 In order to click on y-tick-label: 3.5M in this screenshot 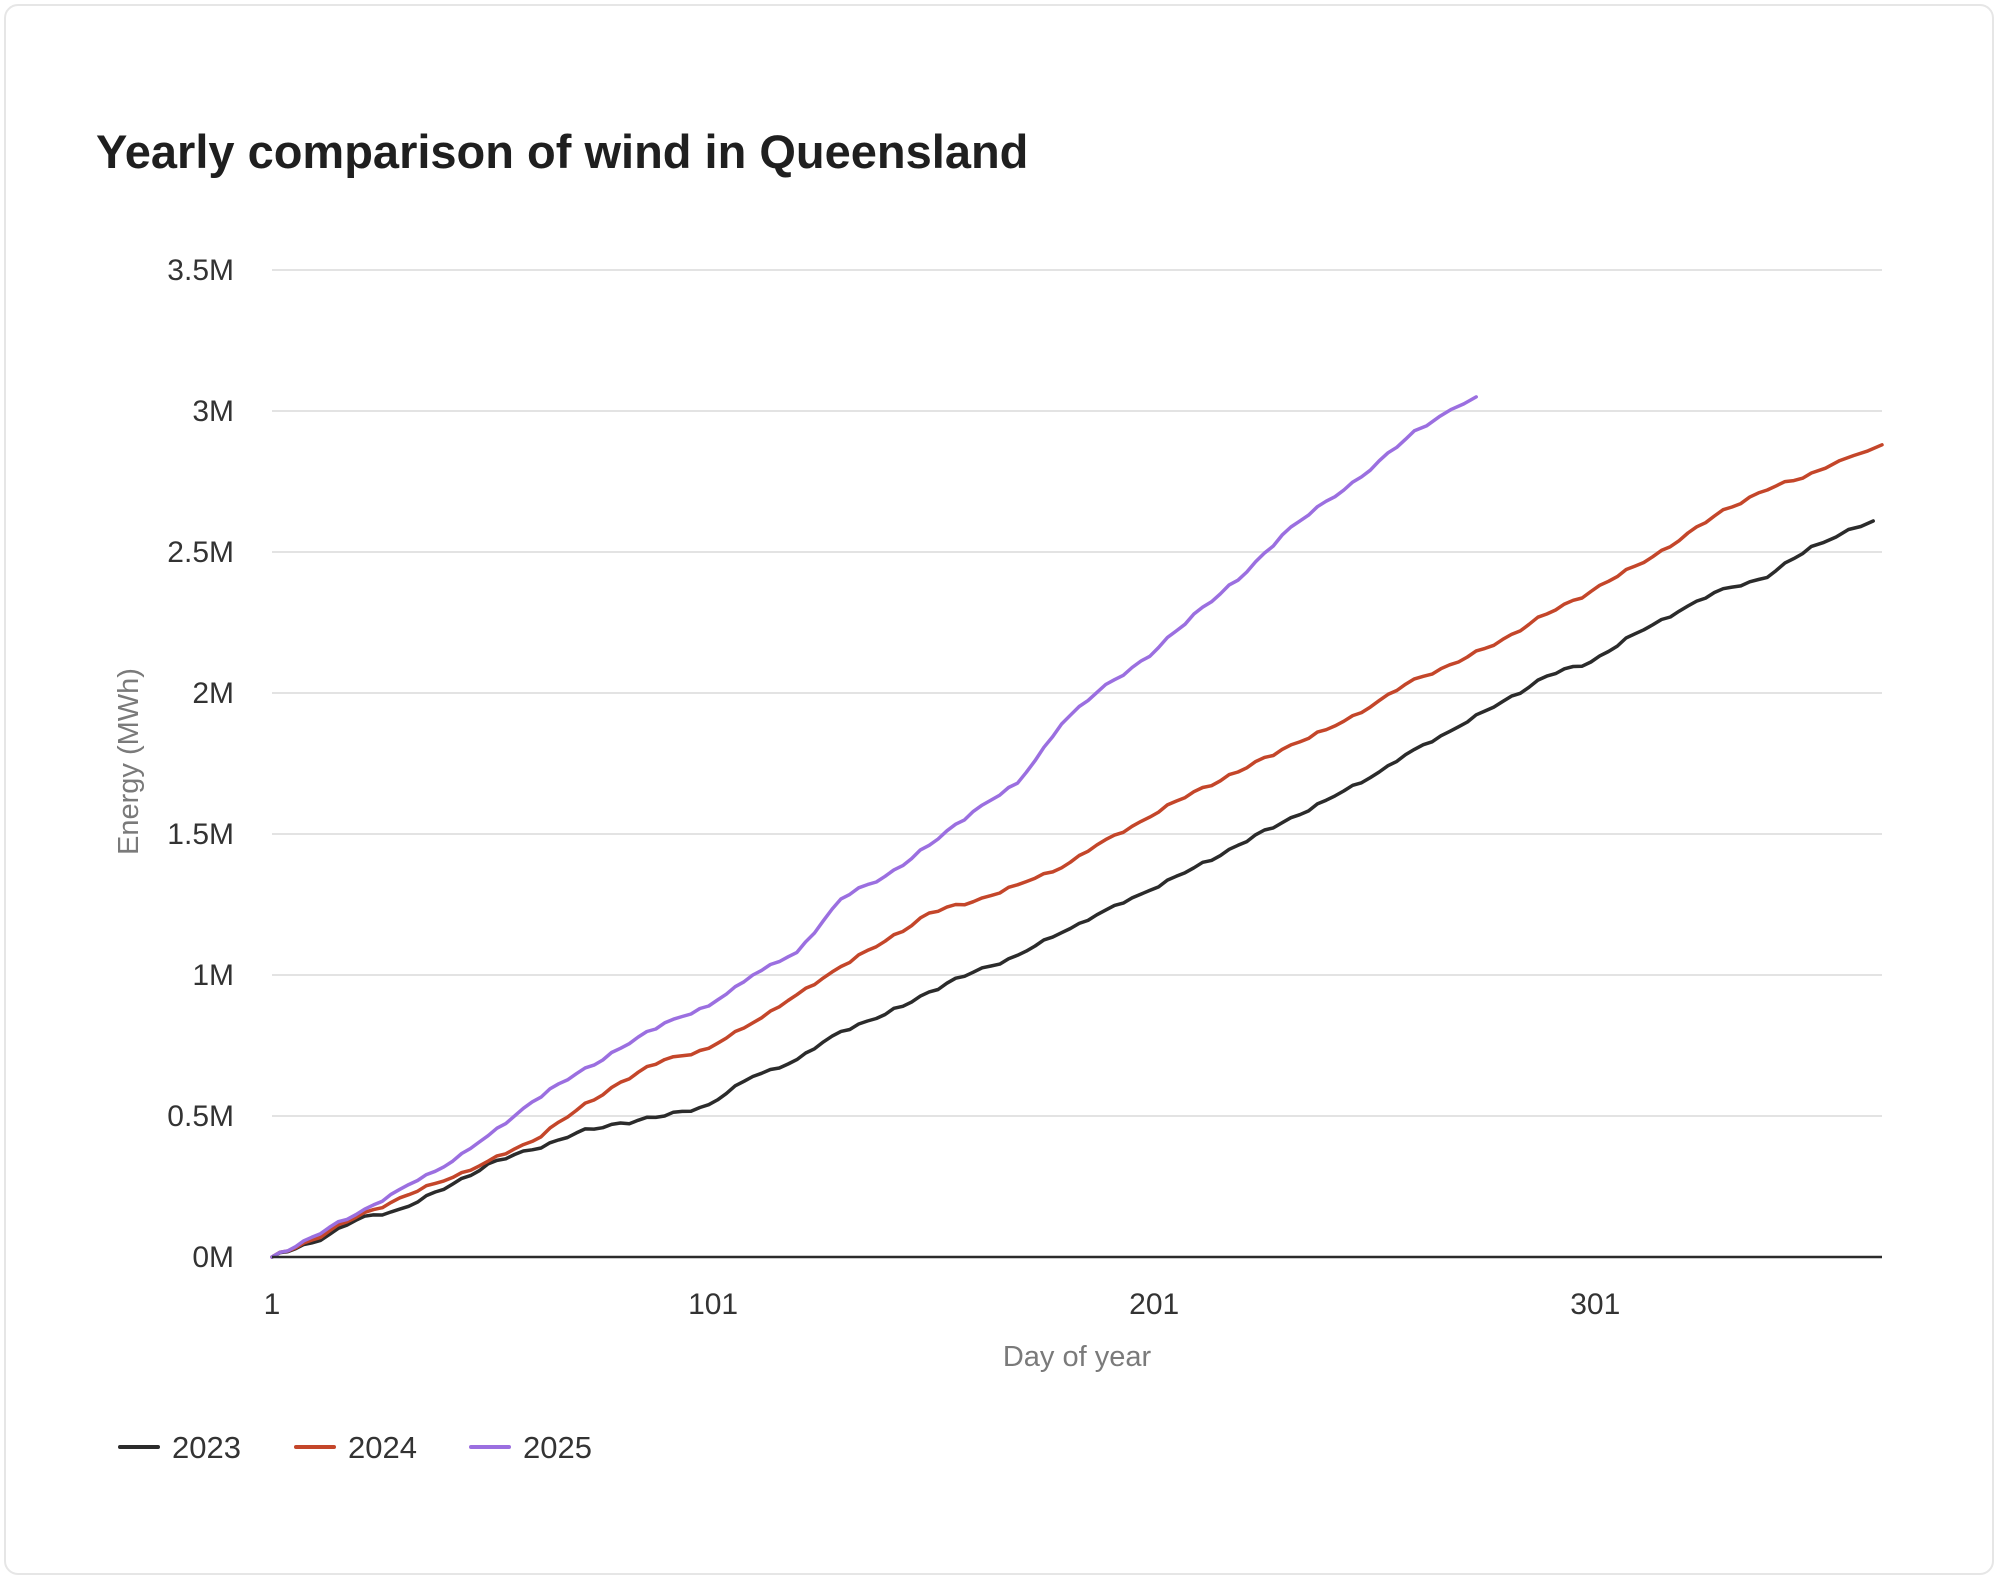, I will do `click(200, 270)`.